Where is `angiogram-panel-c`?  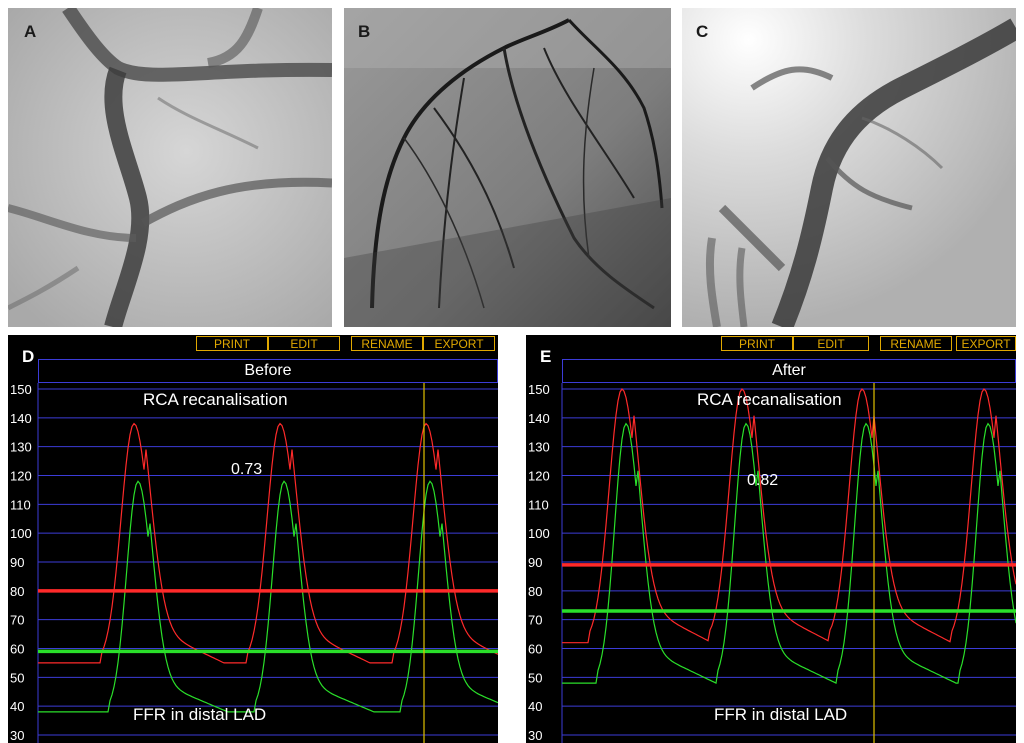 angiogram-panel-c is located at coordinates (849, 167).